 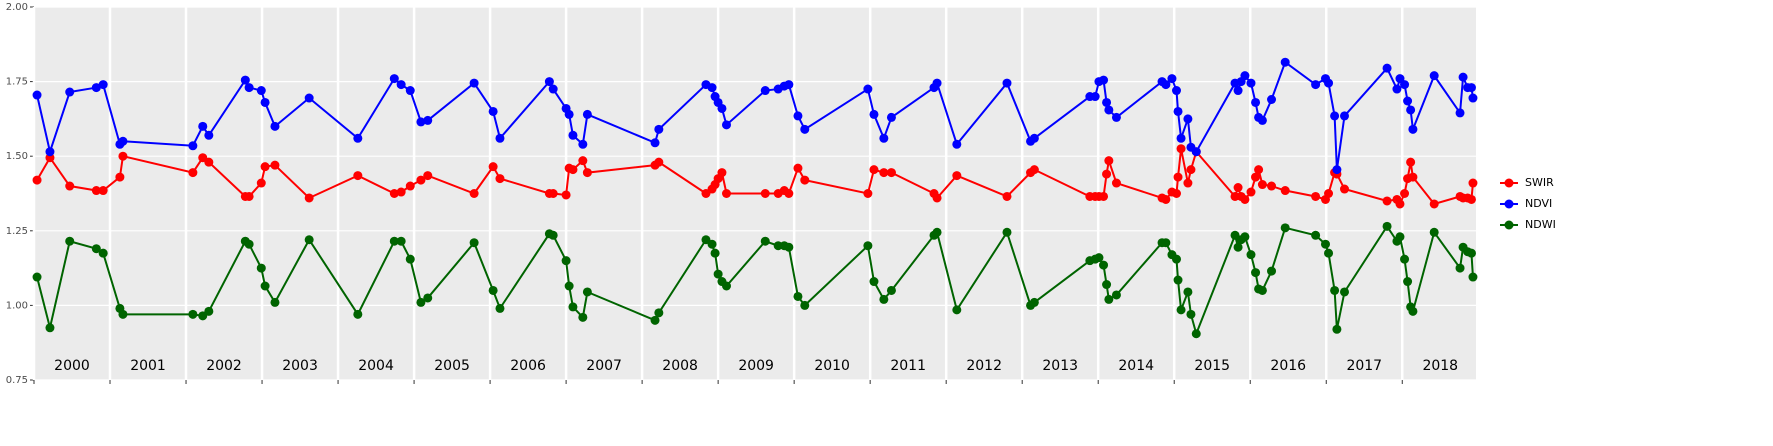 What do you see at coordinates (1288, 366) in the screenshot?
I see `x-tick-label: 2016` at bounding box center [1288, 366].